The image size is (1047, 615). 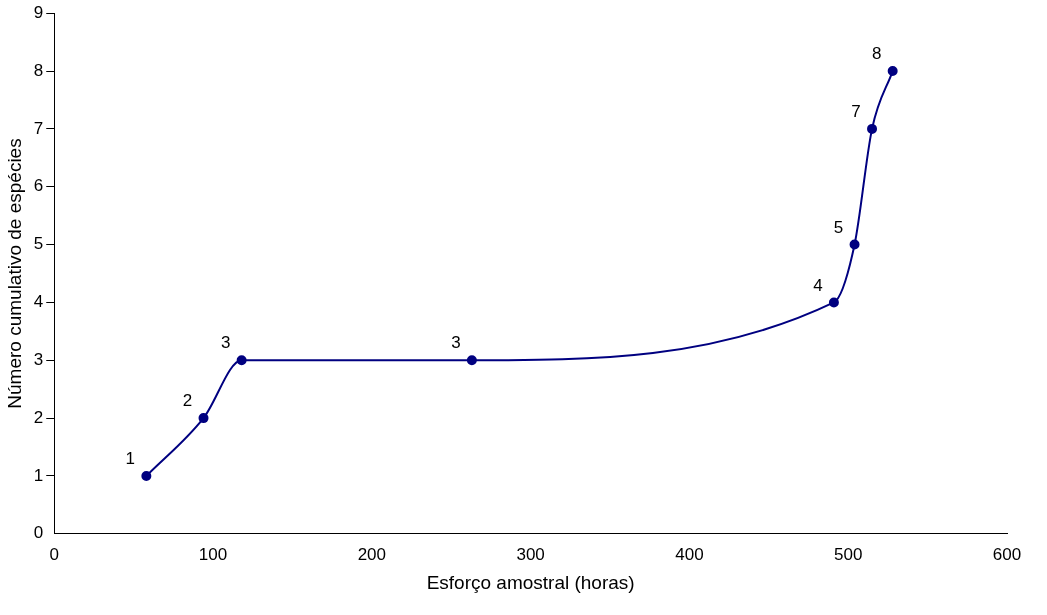 I want to click on x-tick-label: 300, so click(x=530, y=554).